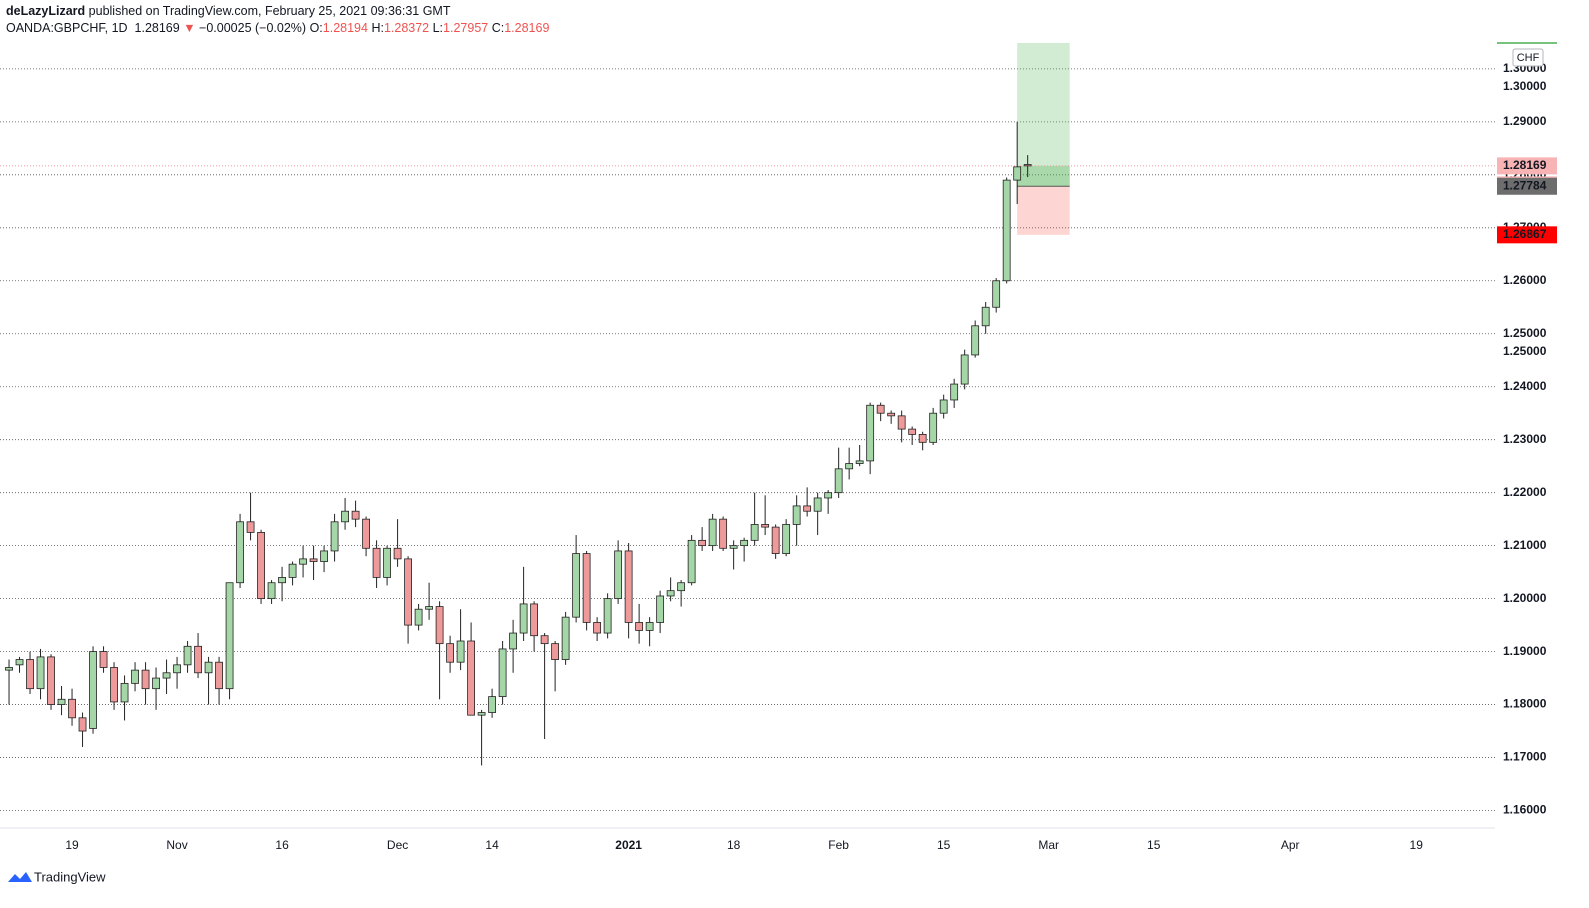 Image resolution: width=1589 pixels, height=908 pixels. What do you see at coordinates (438, 28) in the screenshot?
I see `l-label: L:` at bounding box center [438, 28].